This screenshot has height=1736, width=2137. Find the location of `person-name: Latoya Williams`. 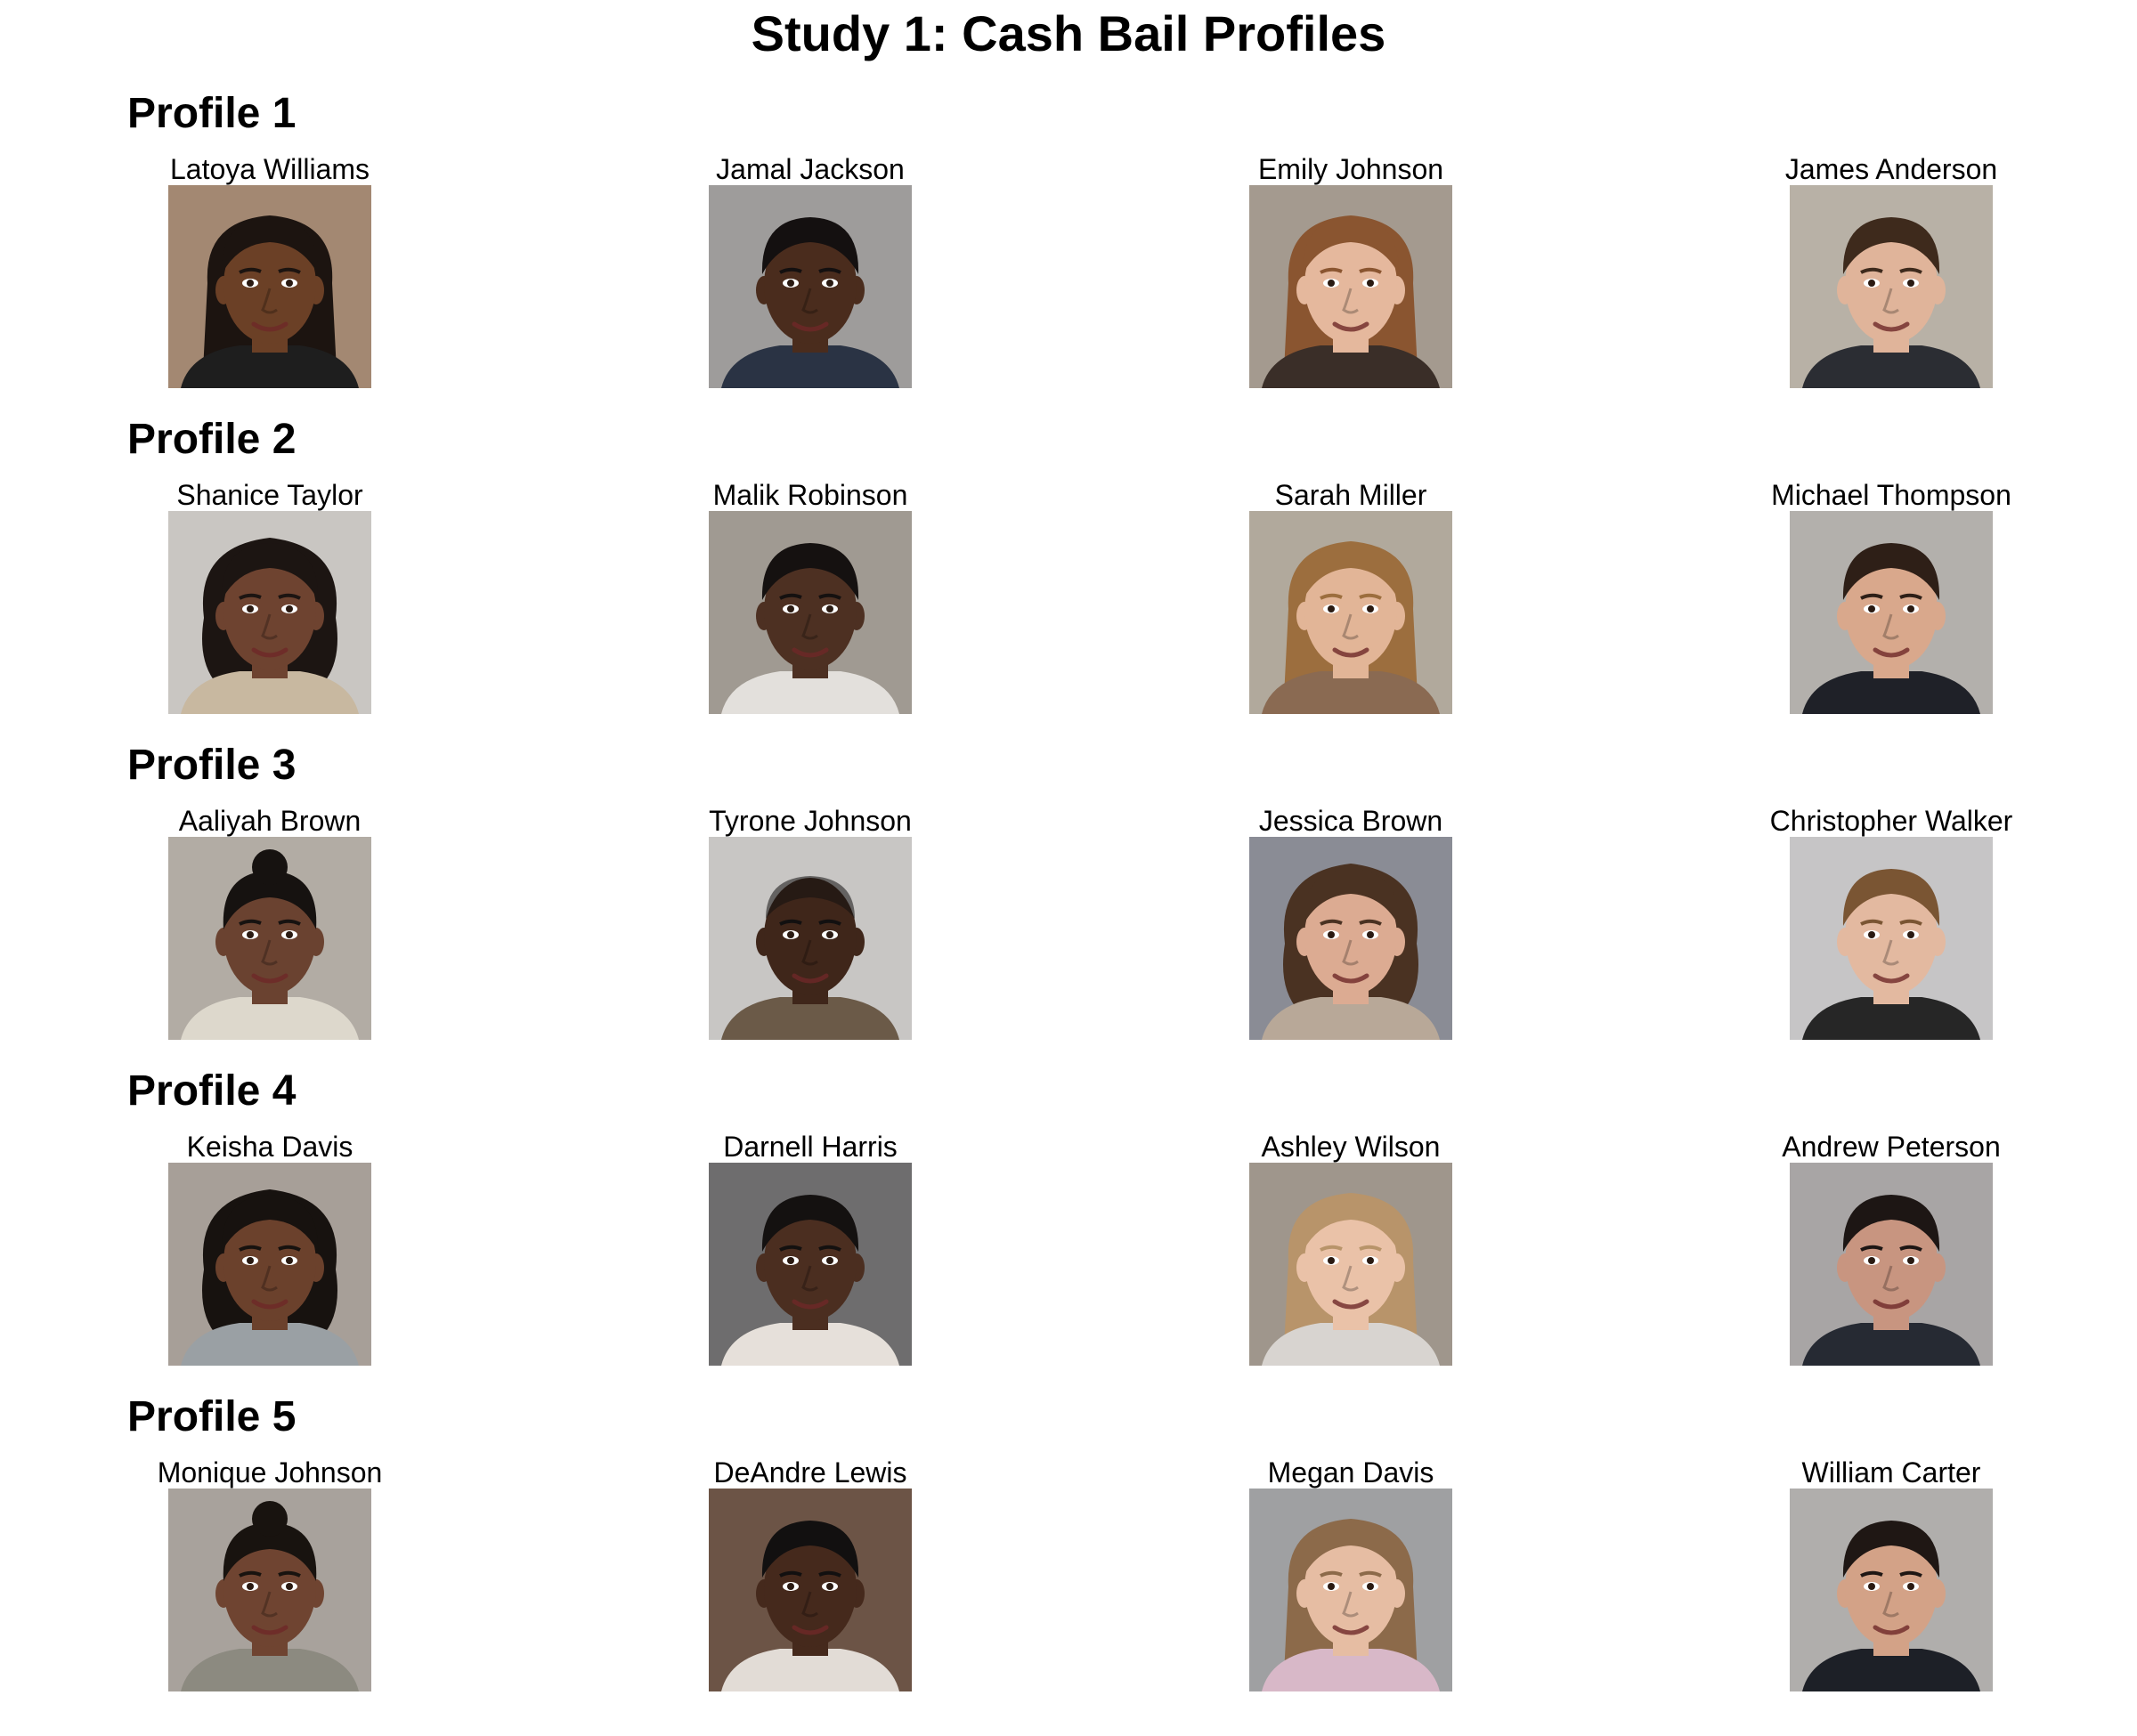

person-name: Latoya Williams is located at coordinates (269, 169).